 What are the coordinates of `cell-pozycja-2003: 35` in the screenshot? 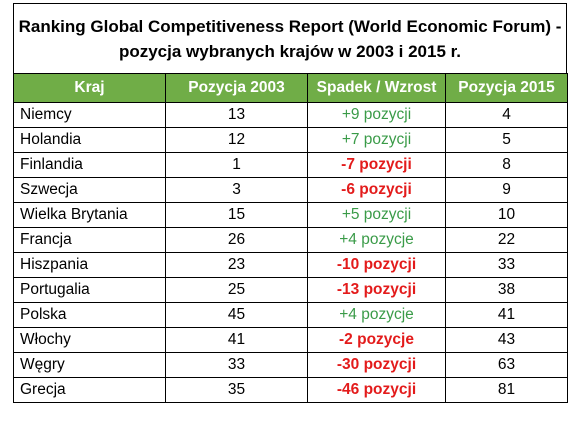 It's located at (236, 390).